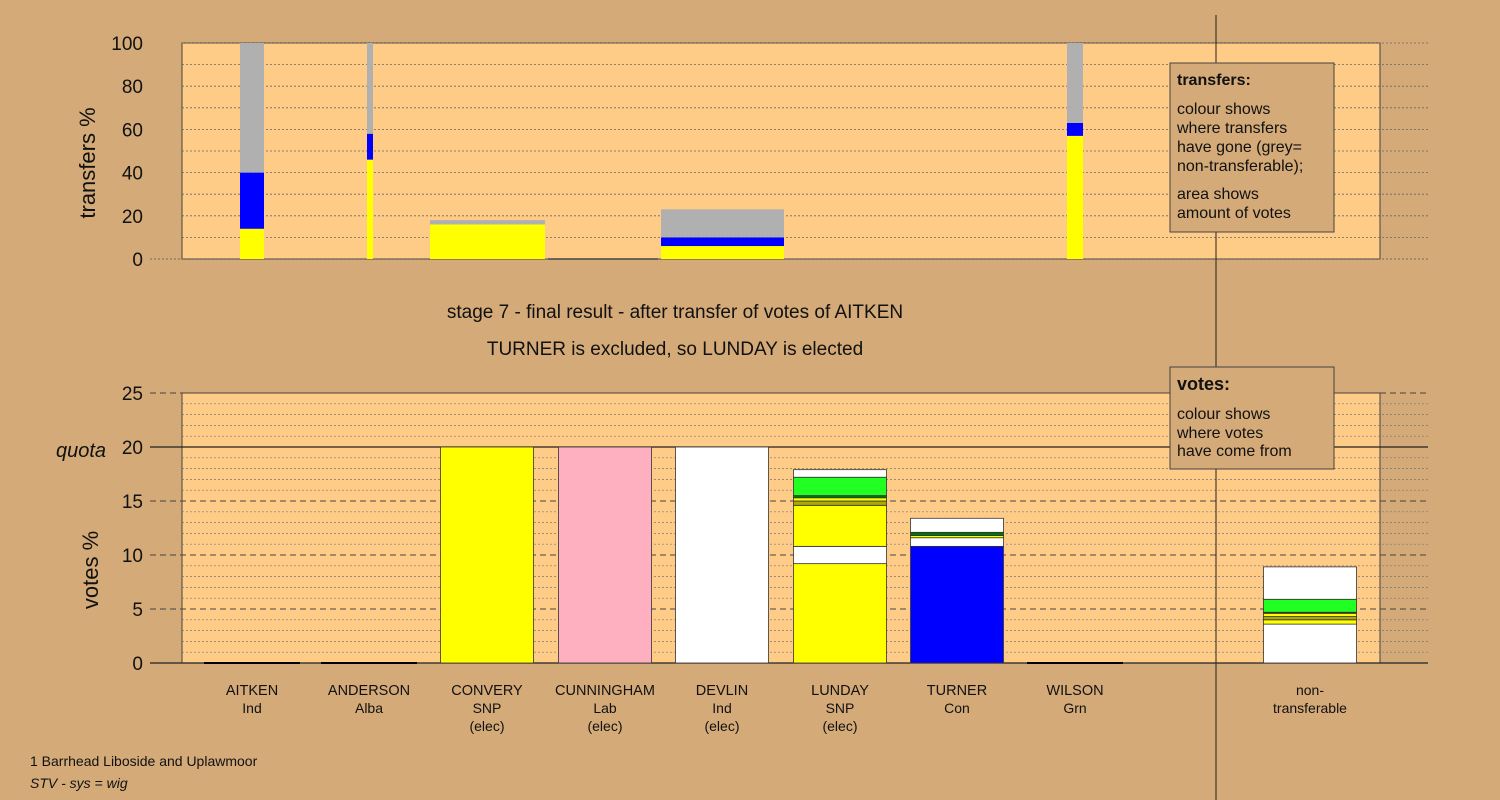  I want to click on candidate-info: Grn, so click(1074, 708).